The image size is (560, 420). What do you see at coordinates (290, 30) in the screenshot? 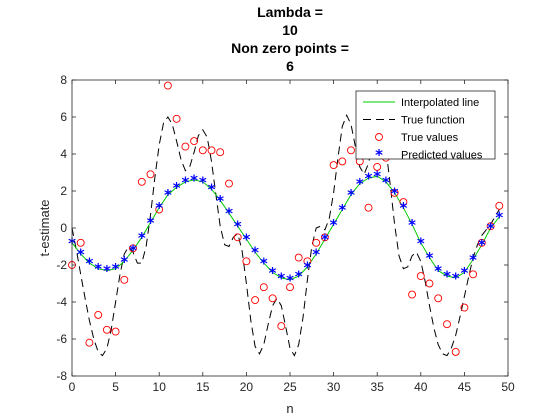
I see `title-line-2: 10` at bounding box center [290, 30].